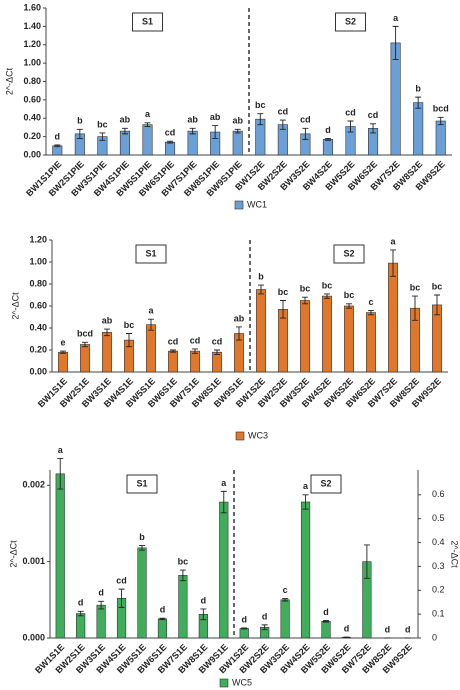  Describe the element at coordinates (258, 435) in the screenshot. I see `legend-label: WC3` at that location.